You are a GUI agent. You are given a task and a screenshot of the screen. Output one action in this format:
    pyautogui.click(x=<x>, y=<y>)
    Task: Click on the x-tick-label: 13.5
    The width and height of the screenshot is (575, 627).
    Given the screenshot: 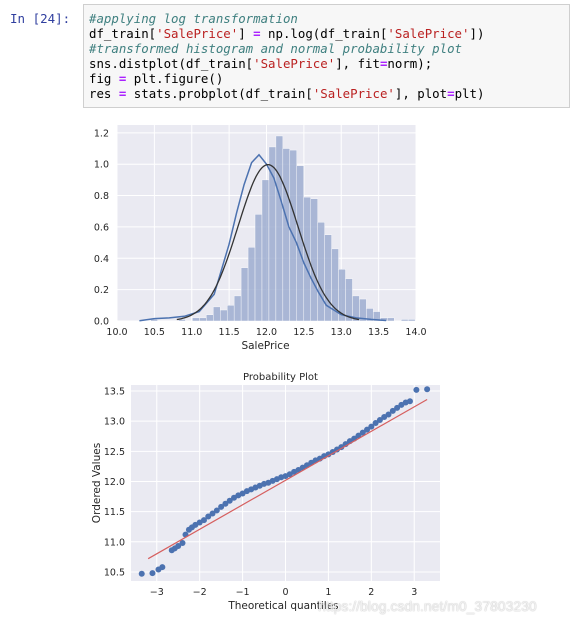 What is the action you would take?
    pyautogui.click(x=378, y=332)
    